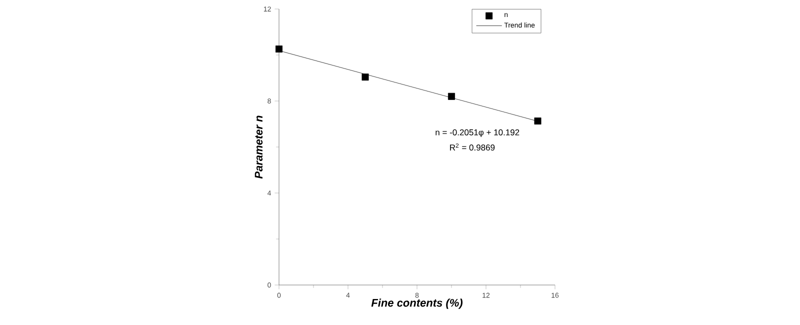 The height and width of the screenshot is (325, 800). What do you see at coordinates (472, 147) in the screenshot?
I see `annotation: R$^{2}$ = 0.9869` at bounding box center [472, 147].